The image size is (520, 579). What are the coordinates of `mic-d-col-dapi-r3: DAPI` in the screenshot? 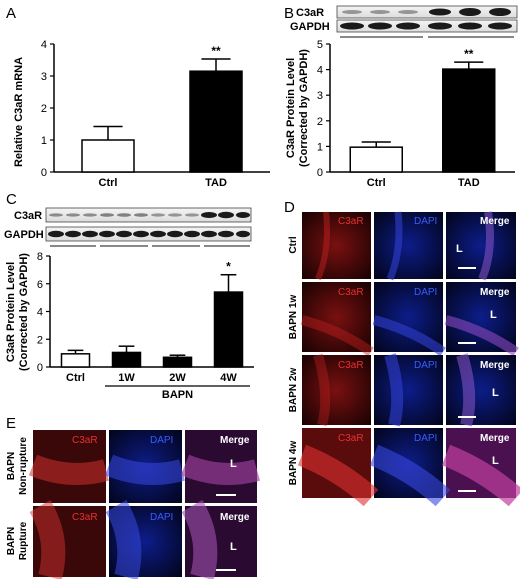 It's located at (425, 365).